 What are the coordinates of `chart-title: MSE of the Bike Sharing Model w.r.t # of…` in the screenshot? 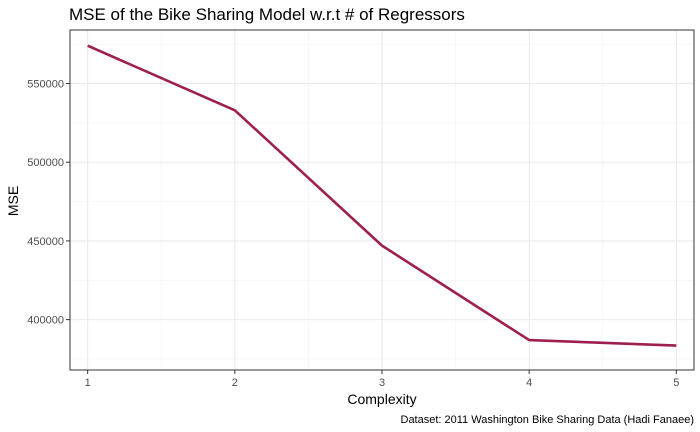 It's located at (267, 14).